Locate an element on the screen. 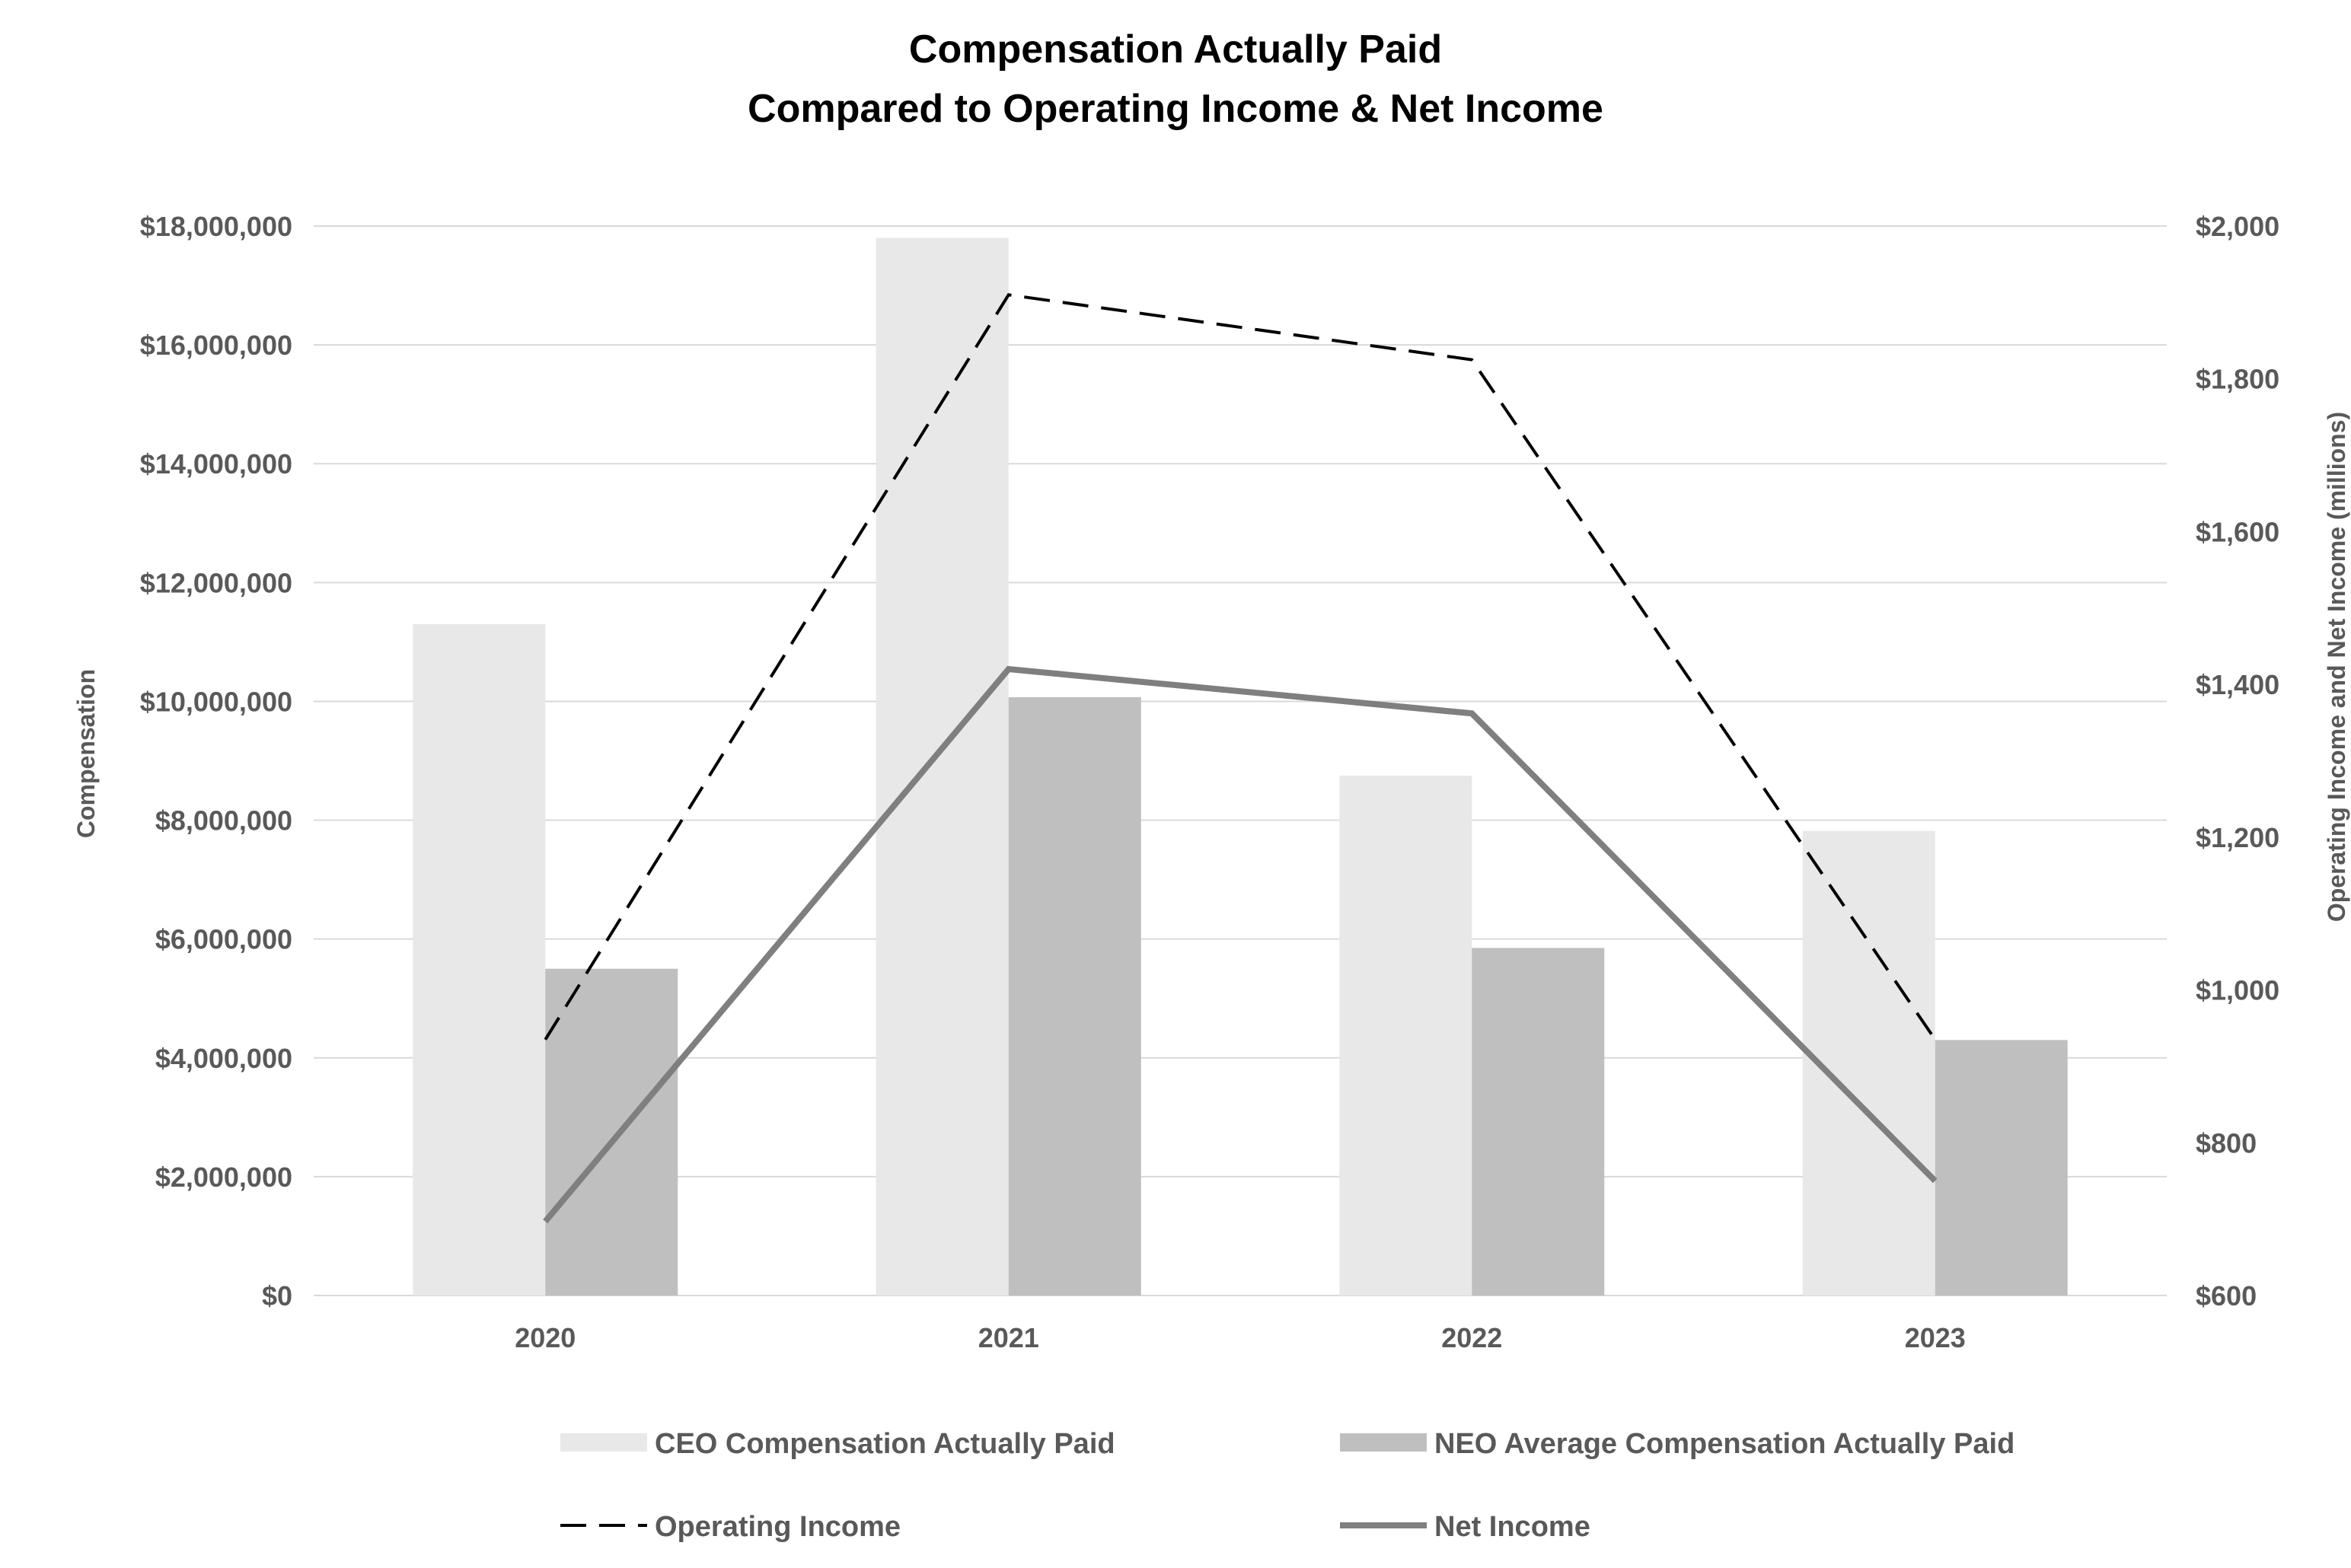 The width and height of the screenshot is (2351, 1568). y2-tick-label: $800 is located at coordinates (2226, 1142).